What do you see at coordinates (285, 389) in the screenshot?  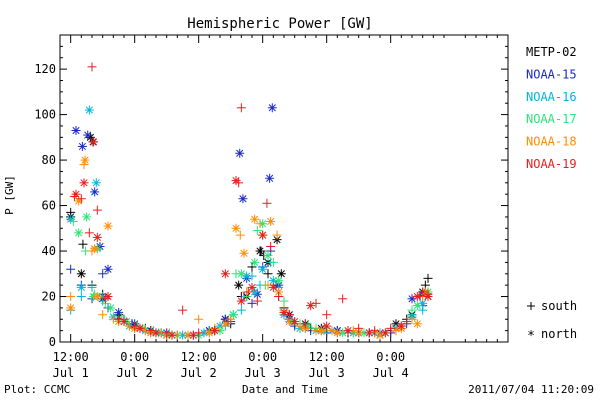 I see `x-axis-label: Date and Time` at bounding box center [285, 389].